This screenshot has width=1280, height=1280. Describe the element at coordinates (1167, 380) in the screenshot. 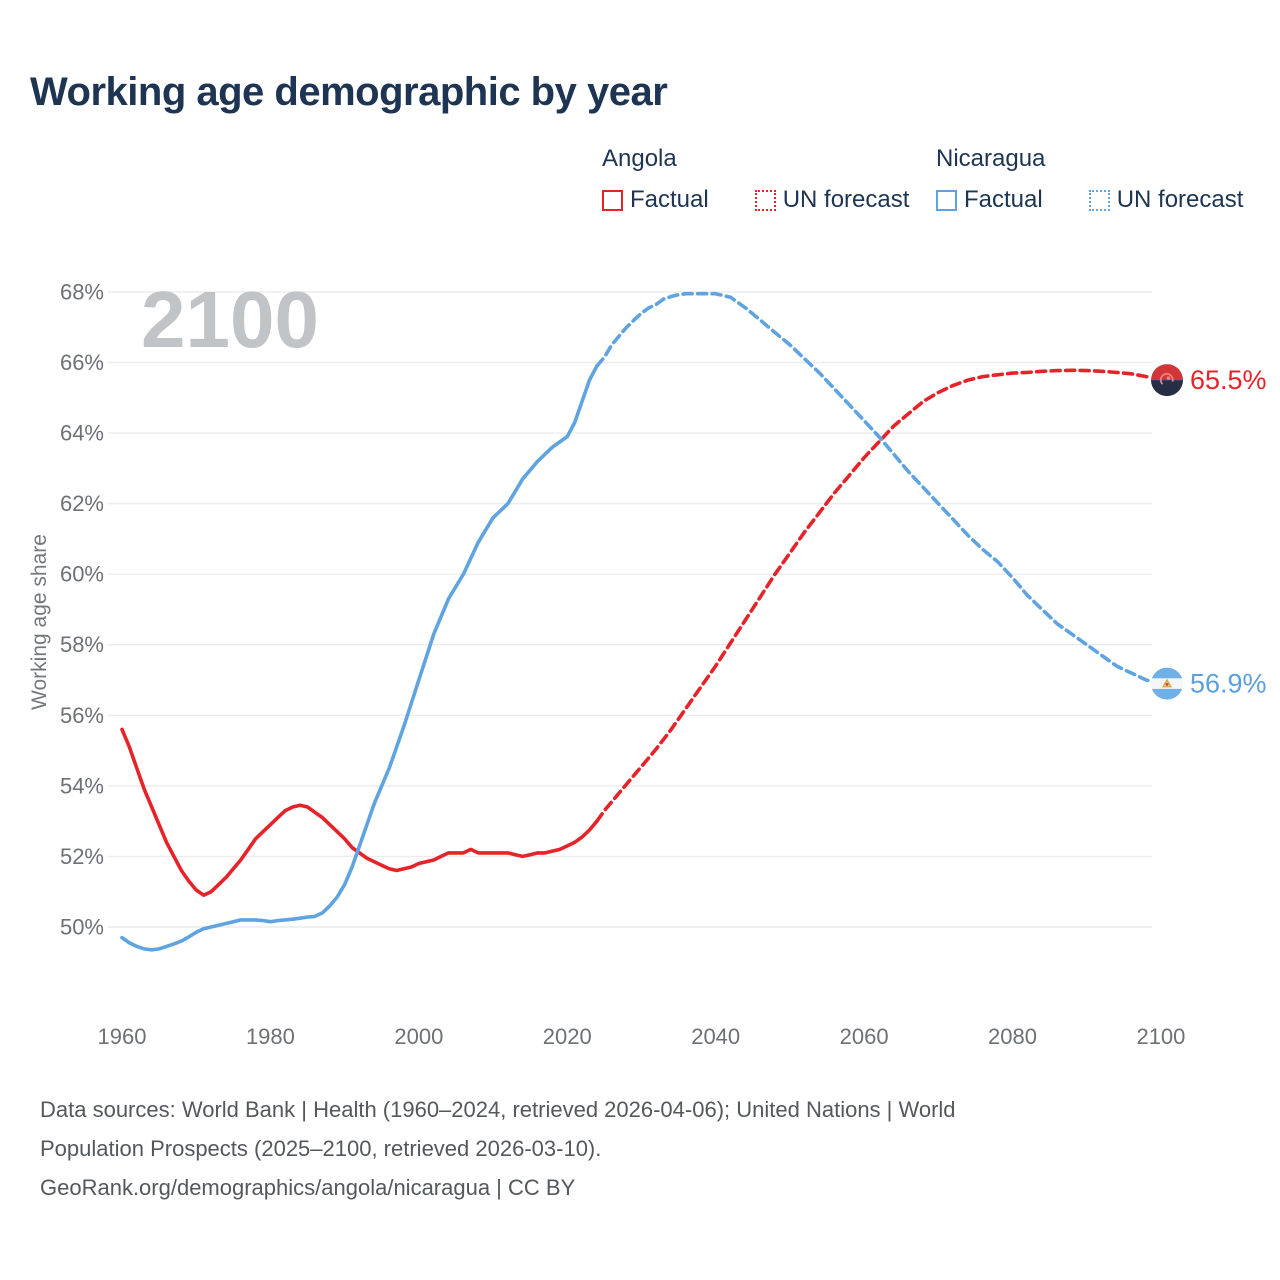

I see `angola-flag-icon` at that location.